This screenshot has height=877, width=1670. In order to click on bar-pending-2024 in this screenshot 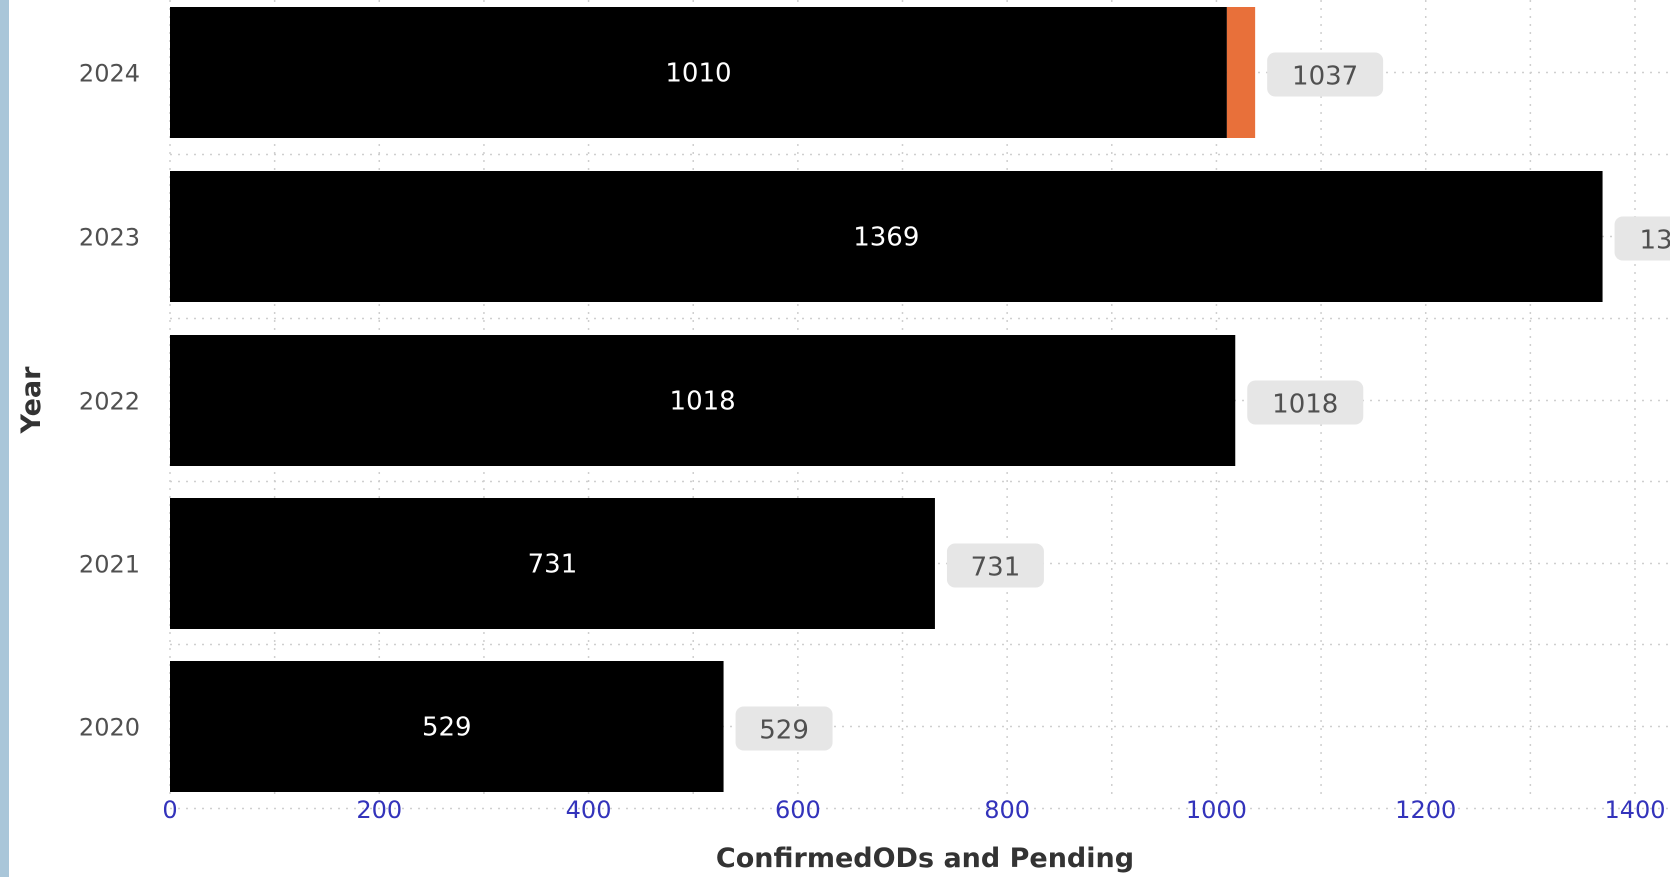, I will do `click(1241, 72)`.